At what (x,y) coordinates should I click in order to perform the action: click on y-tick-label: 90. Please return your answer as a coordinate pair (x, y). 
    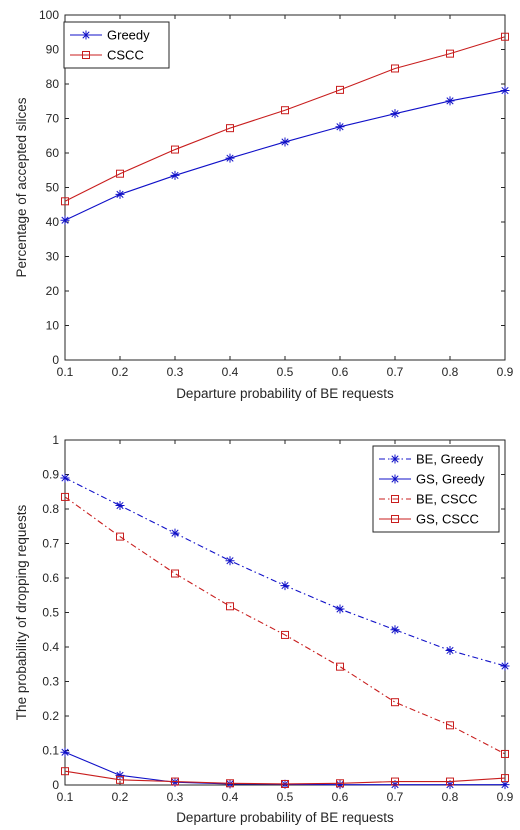
    Looking at the image, I should click on (53, 50).